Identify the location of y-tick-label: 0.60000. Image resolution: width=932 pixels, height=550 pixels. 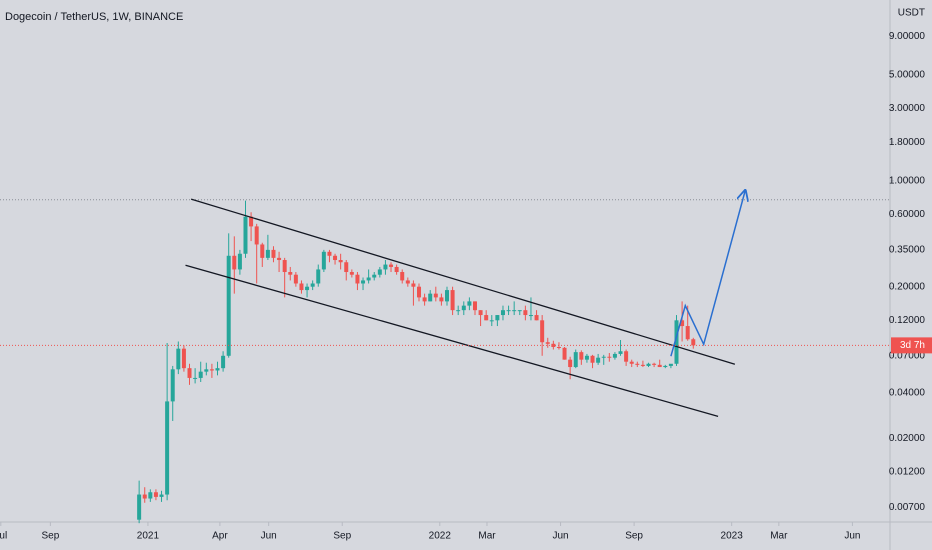
(907, 214).